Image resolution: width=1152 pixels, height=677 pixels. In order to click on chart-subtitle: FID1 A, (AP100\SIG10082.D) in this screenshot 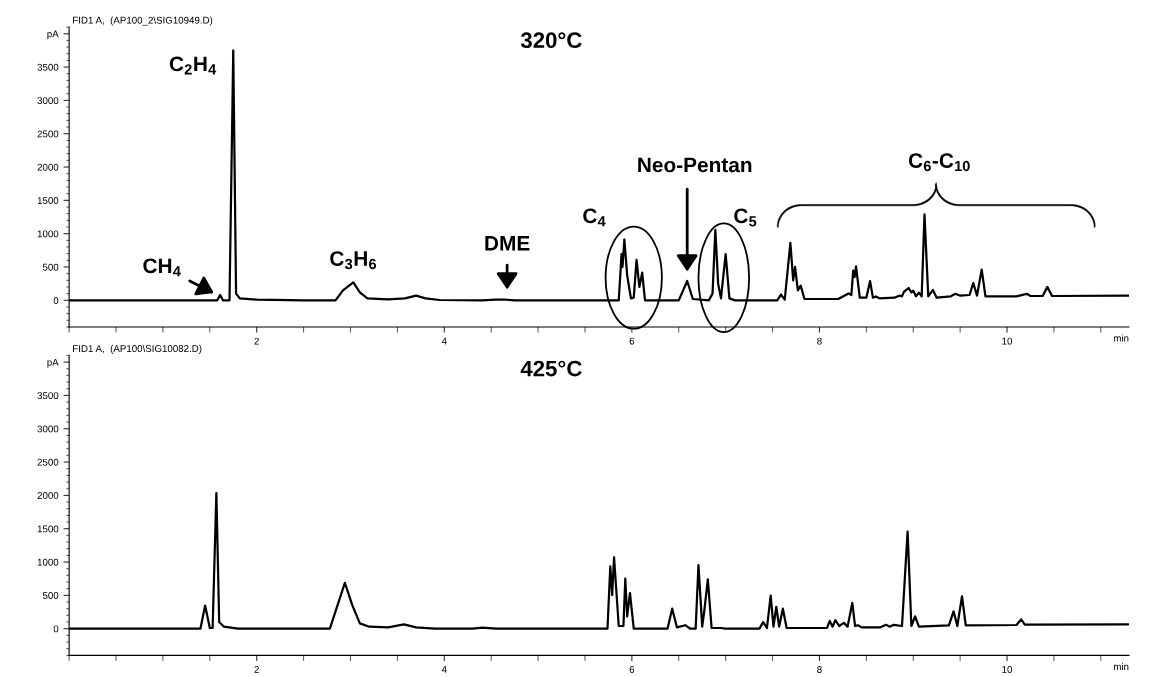, I will do `click(137, 349)`.